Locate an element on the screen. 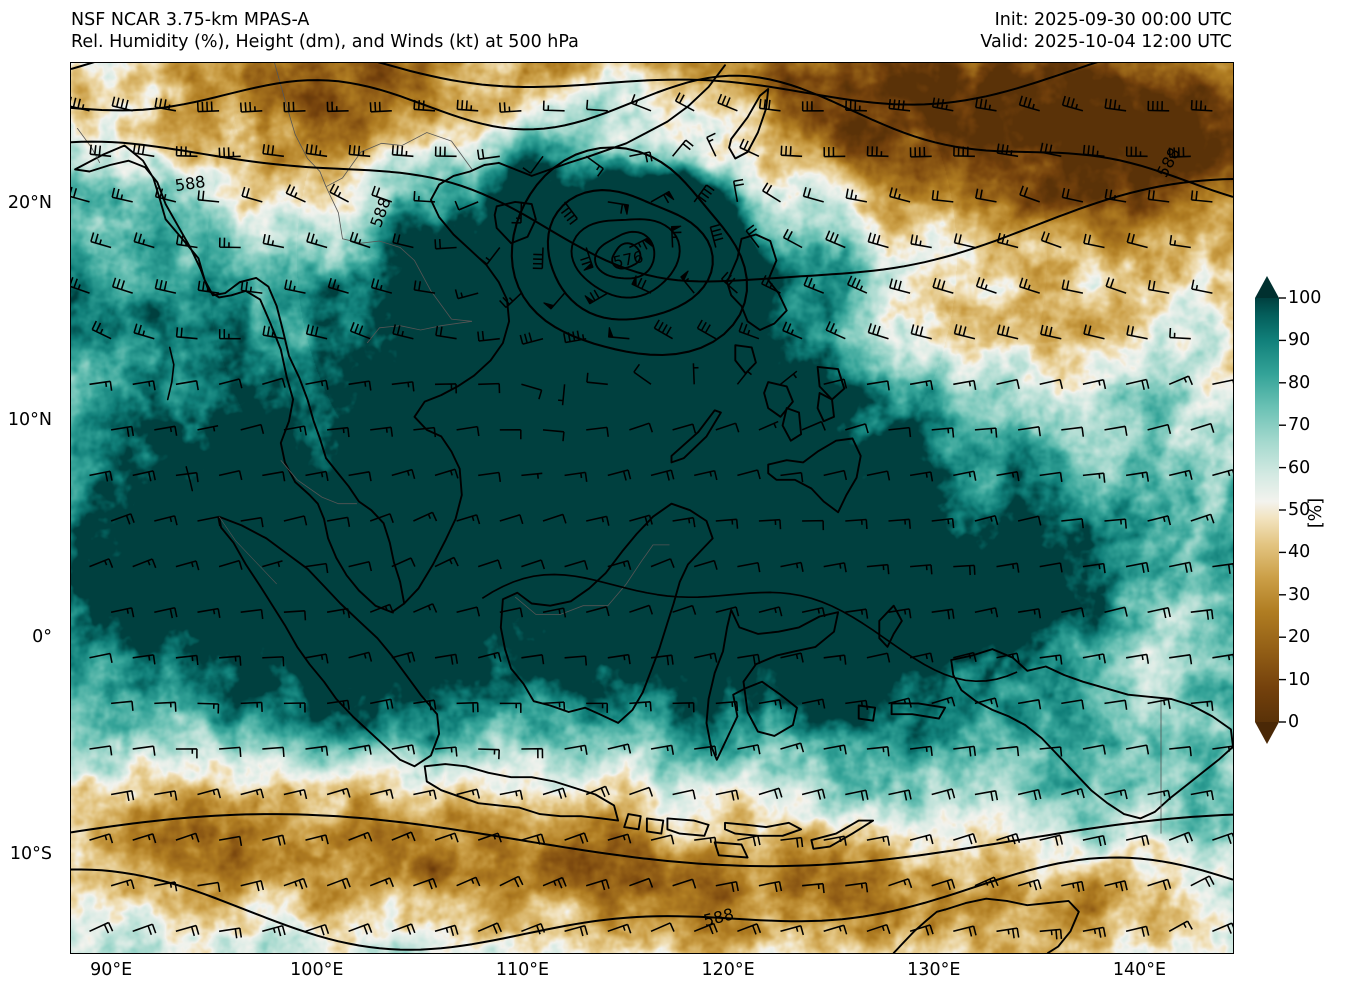 The height and width of the screenshot is (997, 1361). init-time: Init: 2025-09-30 00:00 UTC is located at coordinates (1113, 20).